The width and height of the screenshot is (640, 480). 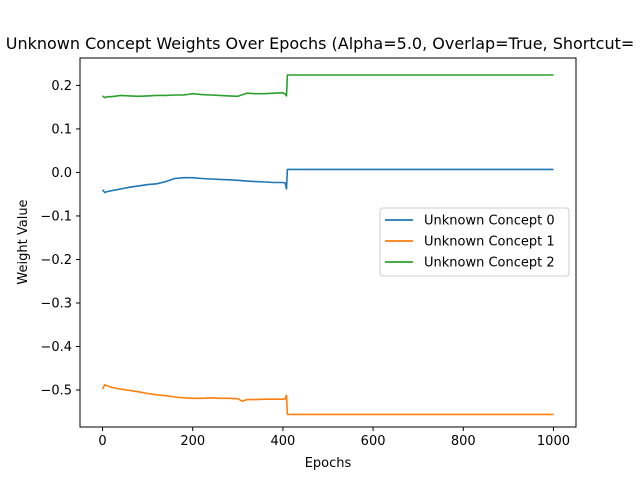 I want to click on y-axis: −0.5 −0.4 −0.3 −0.2 −0.1 0.0 0.1 0.2, so click(x=60, y=239).